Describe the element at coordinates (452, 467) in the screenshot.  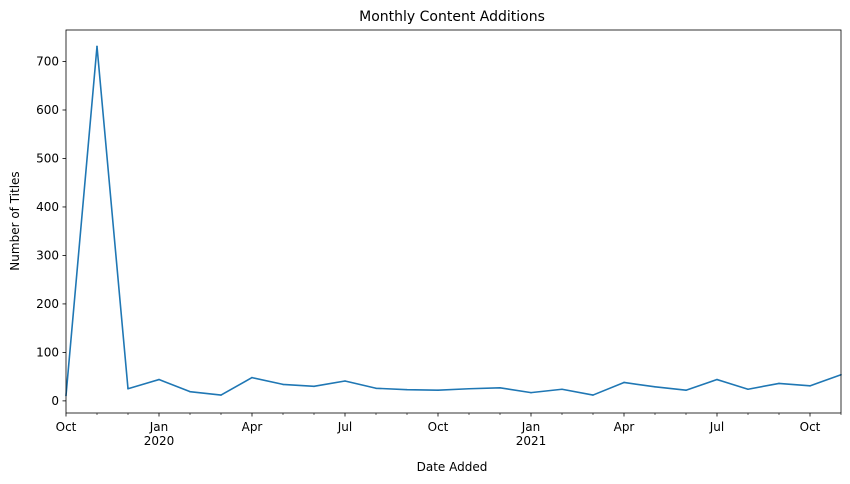
I see `x-axis-label: Date Added` at that location.